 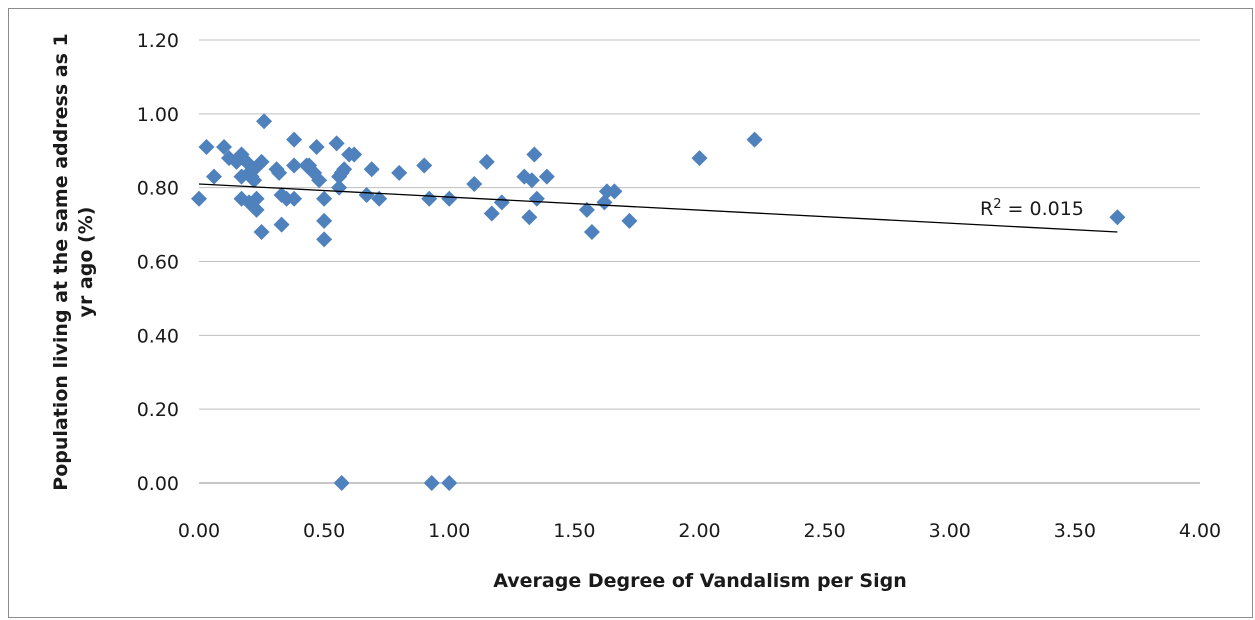 What do you see at coordinates (1075, 531) in the screenshot?
I see `x-tick-label: 3.50` at bounding box center [1075, 531].